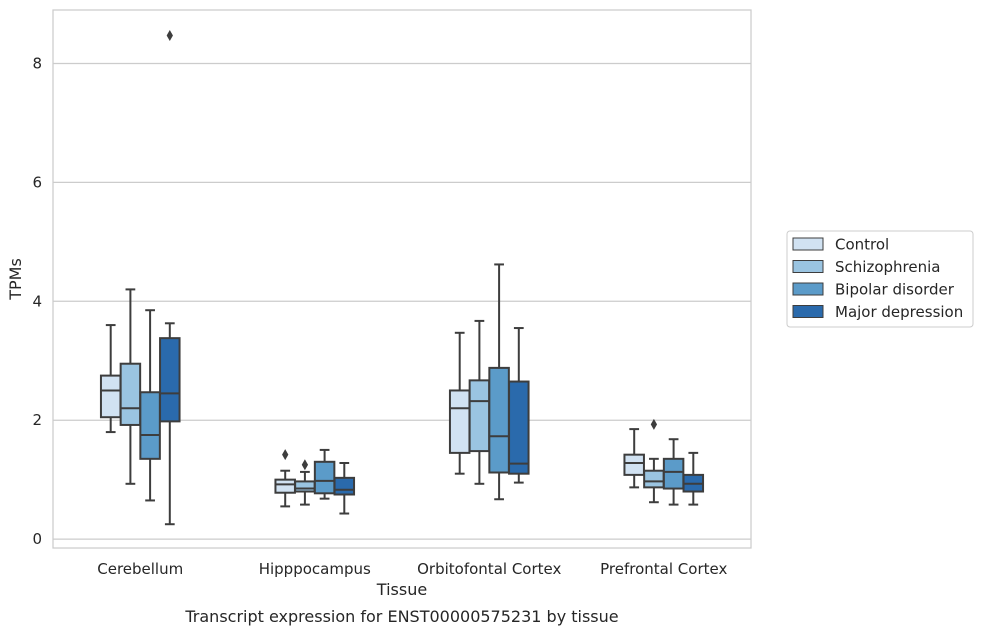 The height and width of the screenshot is (634, 983). Describe the element at coordinates (899, 312) in the screenshot. I see `legend-label: Major depression` at that location.